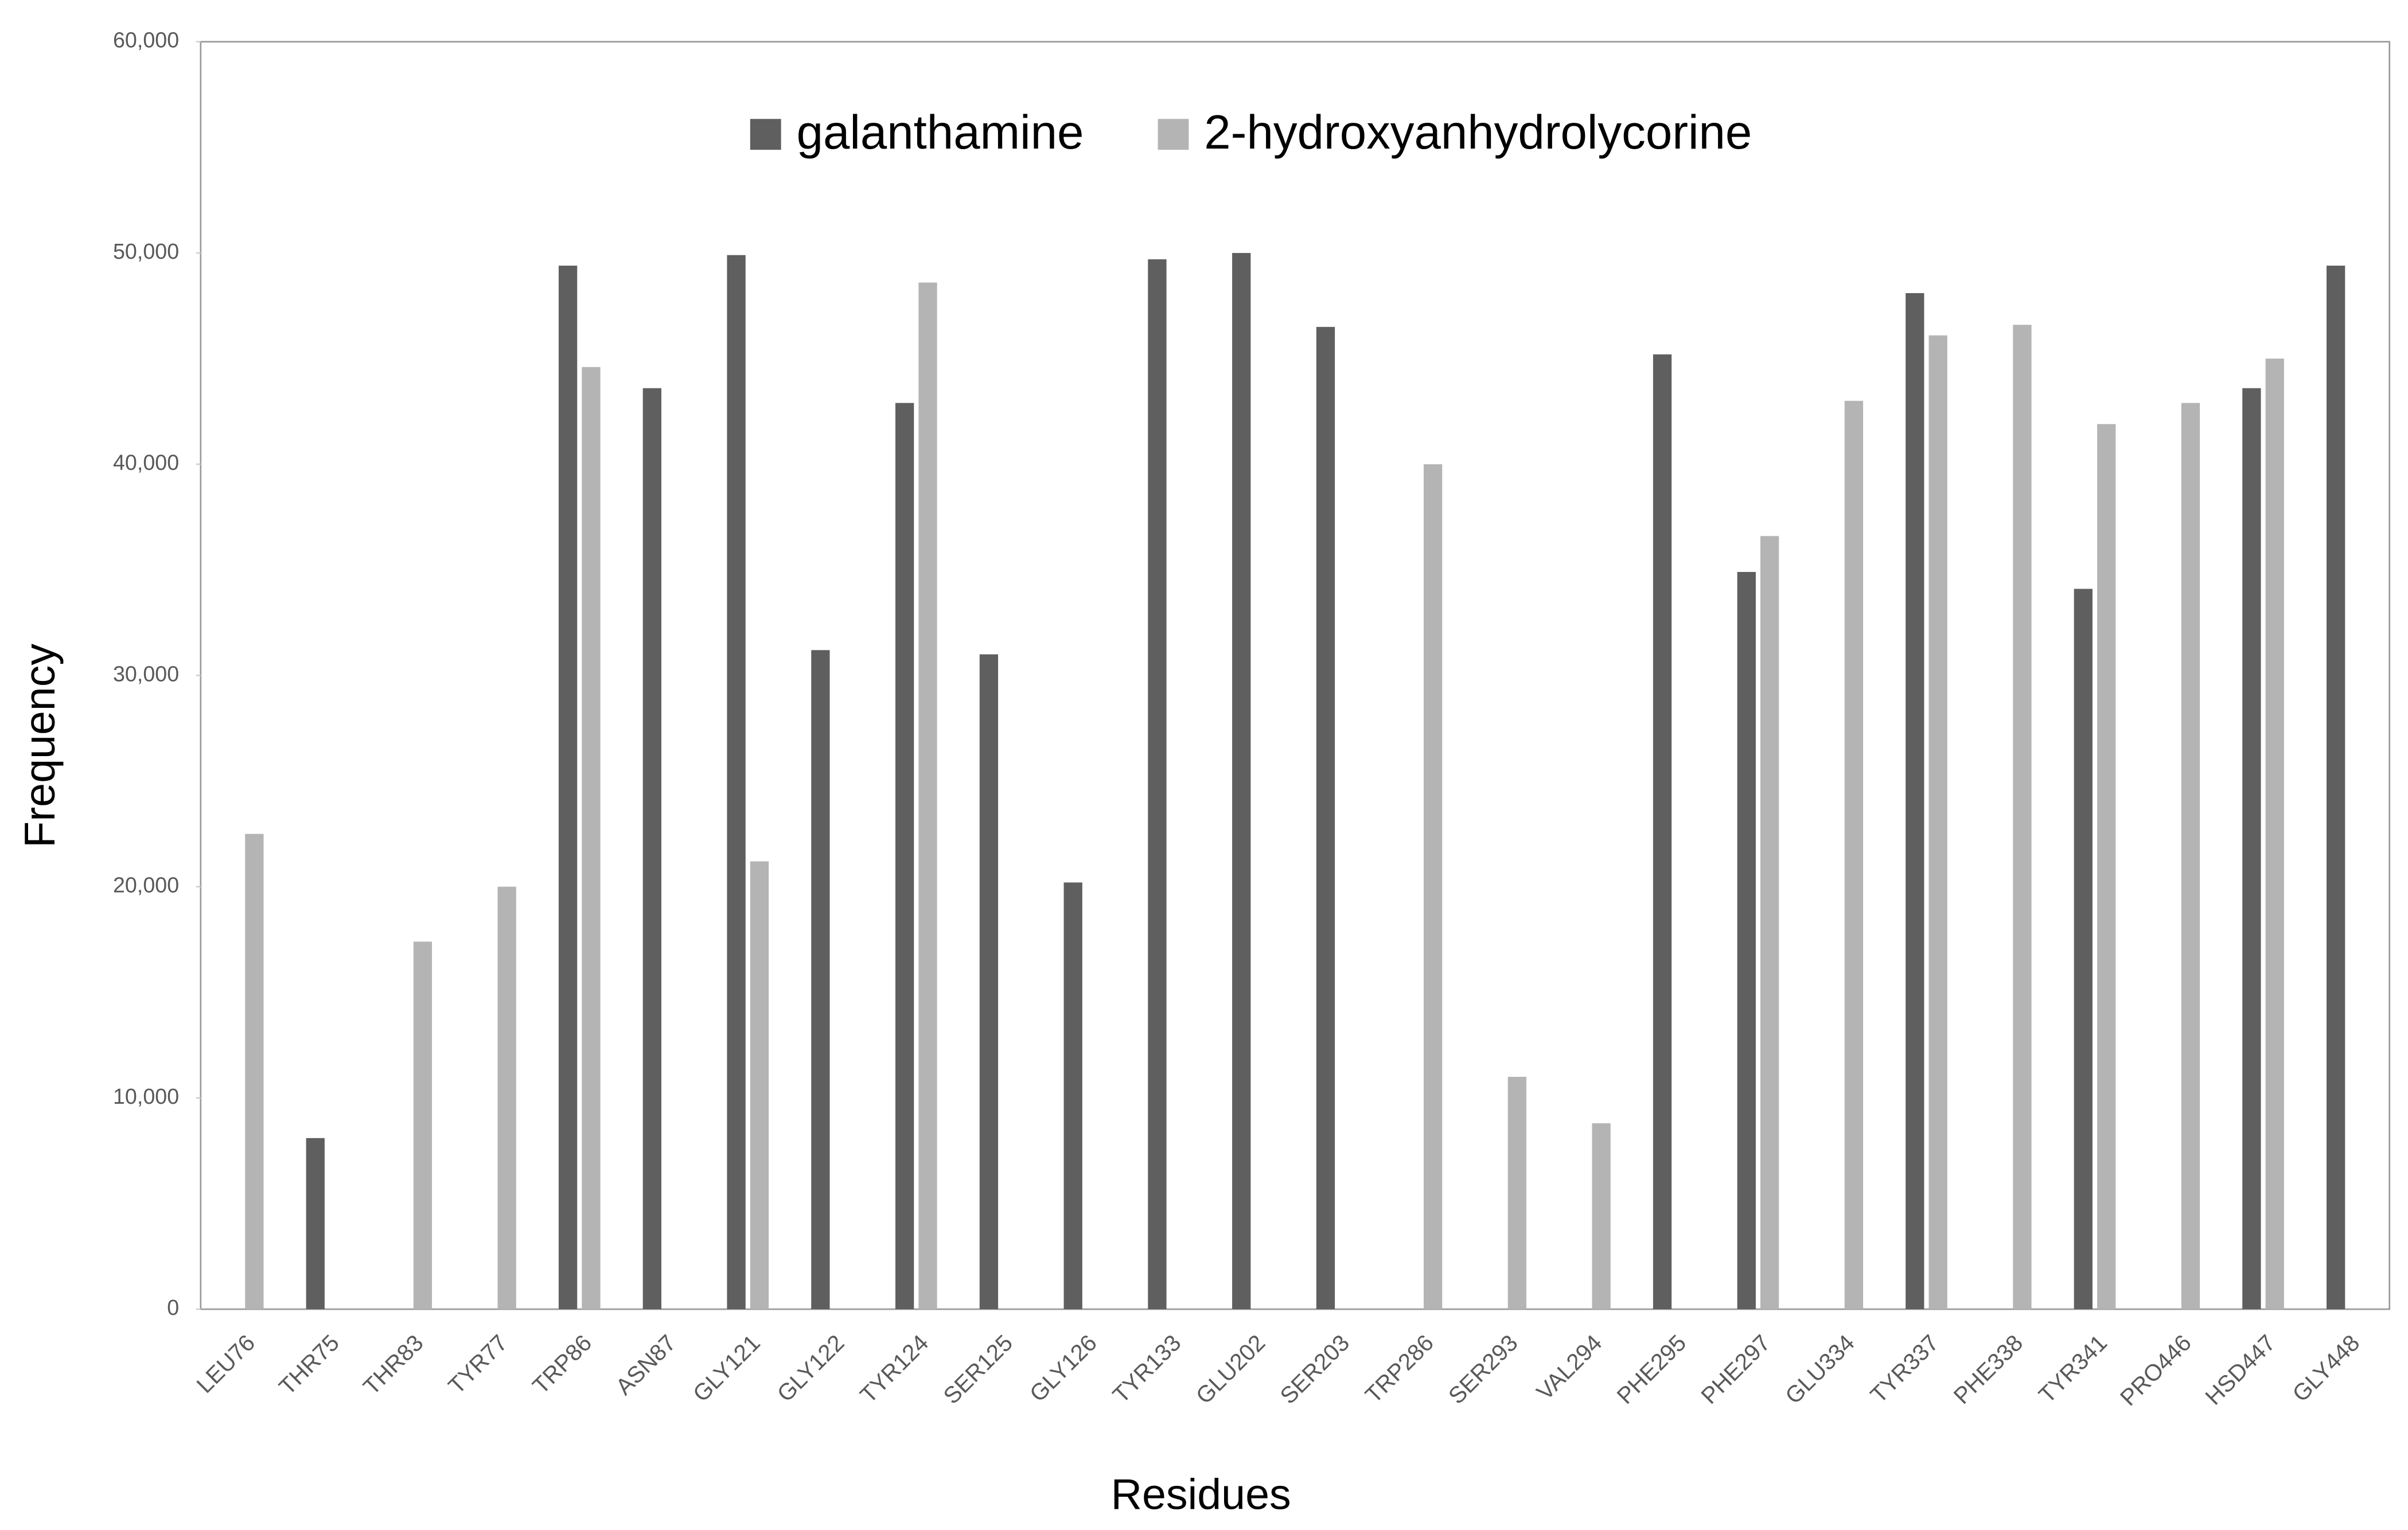 Image resolution: width=2408 pixels, height=1530 pixels. I want to click on y-tick-label: 40,000, so click(146, 462).